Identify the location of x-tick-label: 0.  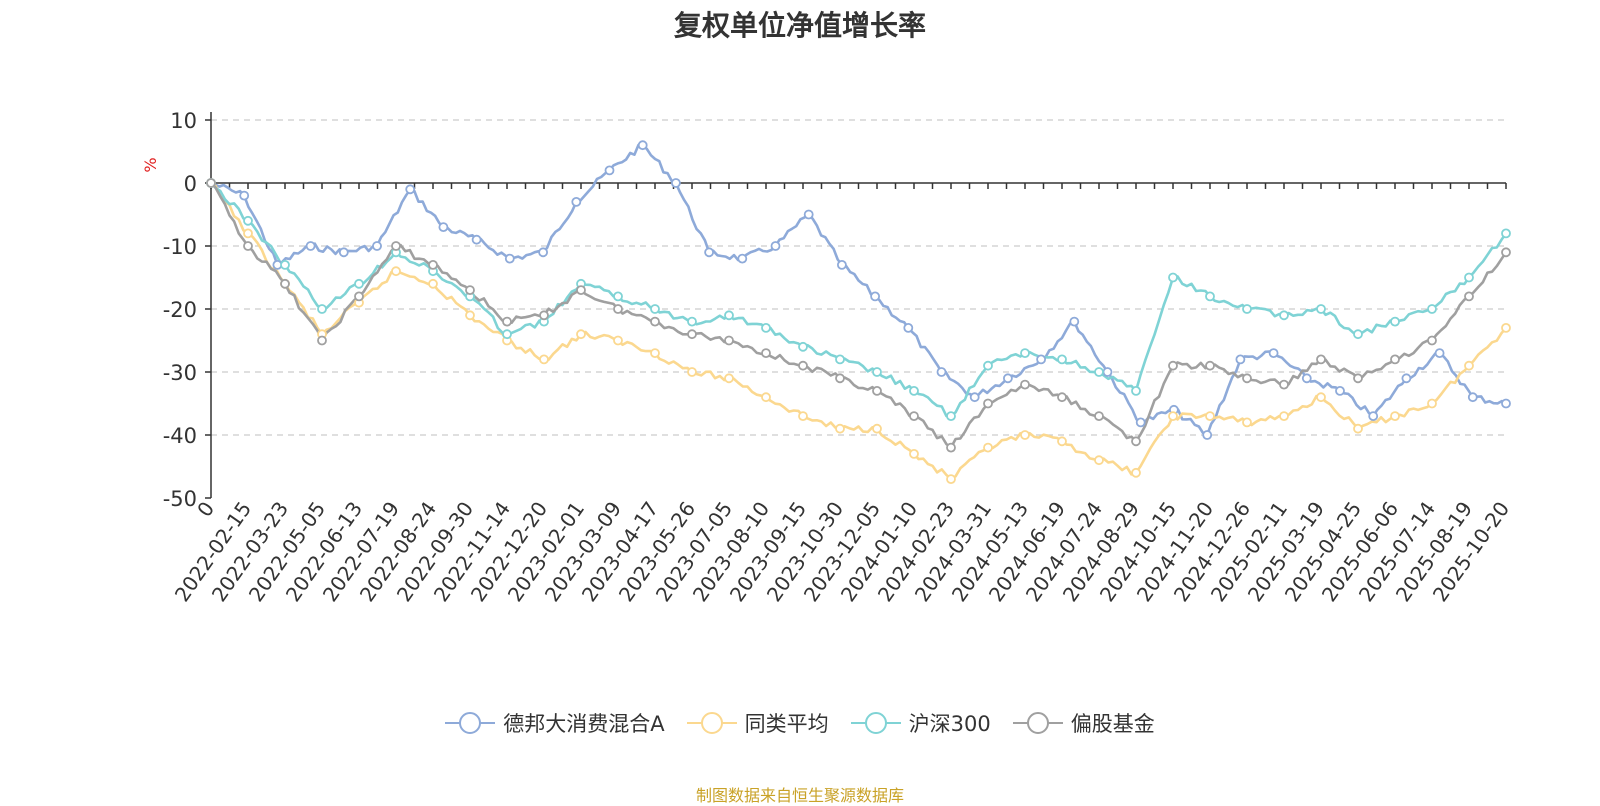
(205, 509).